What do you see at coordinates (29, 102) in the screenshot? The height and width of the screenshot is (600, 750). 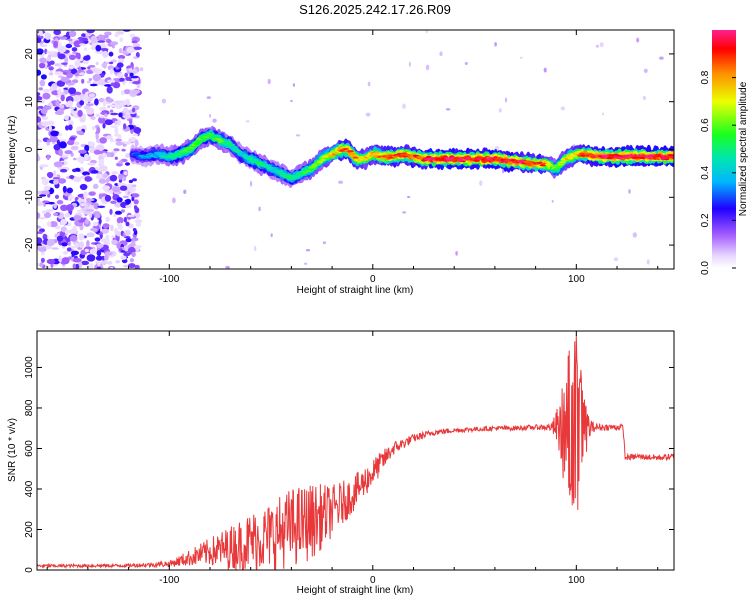 I see `y-tick-label: 10` at bounding box center [29, 102].